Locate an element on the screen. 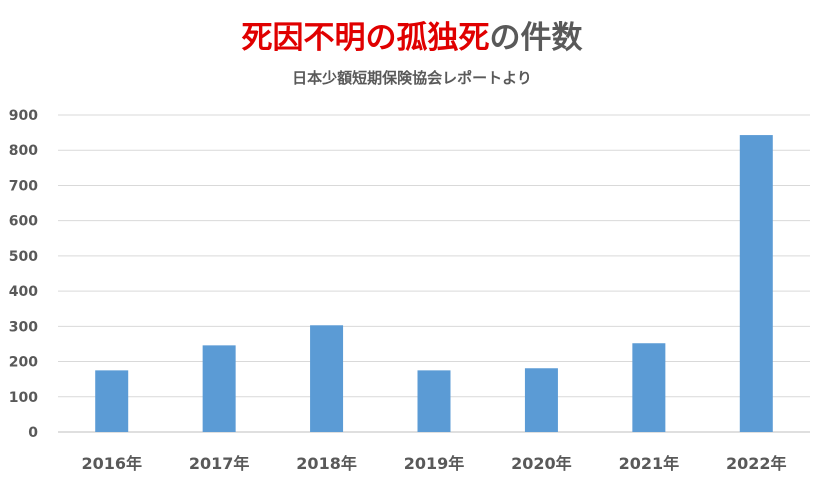 This screenshot has height=487, width=824. x-tick-label: 2018年 is located at coordinates (326, 463).